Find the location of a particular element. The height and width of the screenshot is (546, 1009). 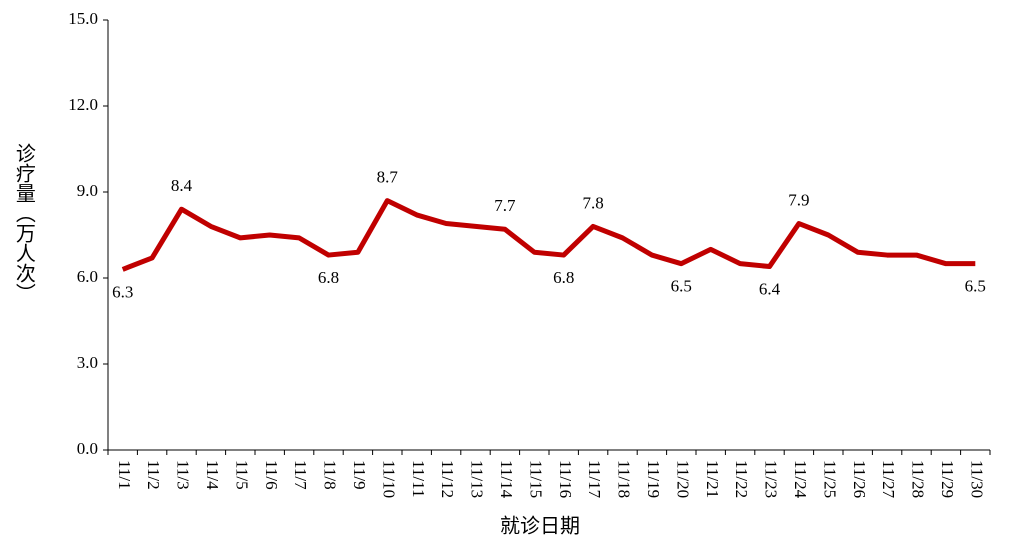

y-tick-label: 3.0 is located at coordinates (87, 362).